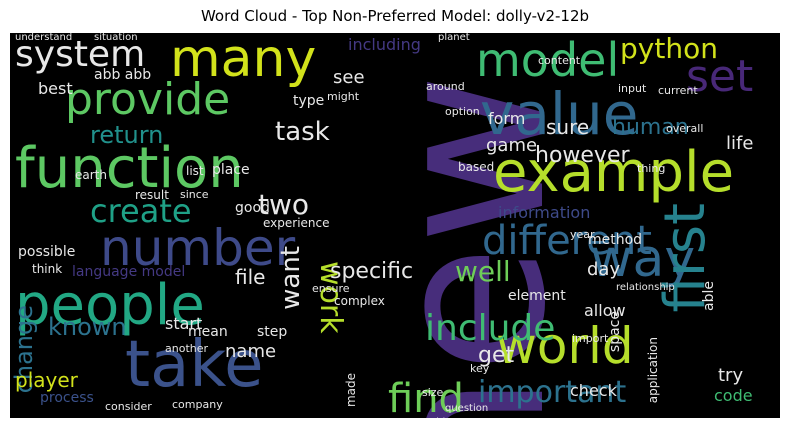  What do you see at coordinates (604, 269) in the screenshot?
I see `cloud-word: day` at bounding box center [604, 269].